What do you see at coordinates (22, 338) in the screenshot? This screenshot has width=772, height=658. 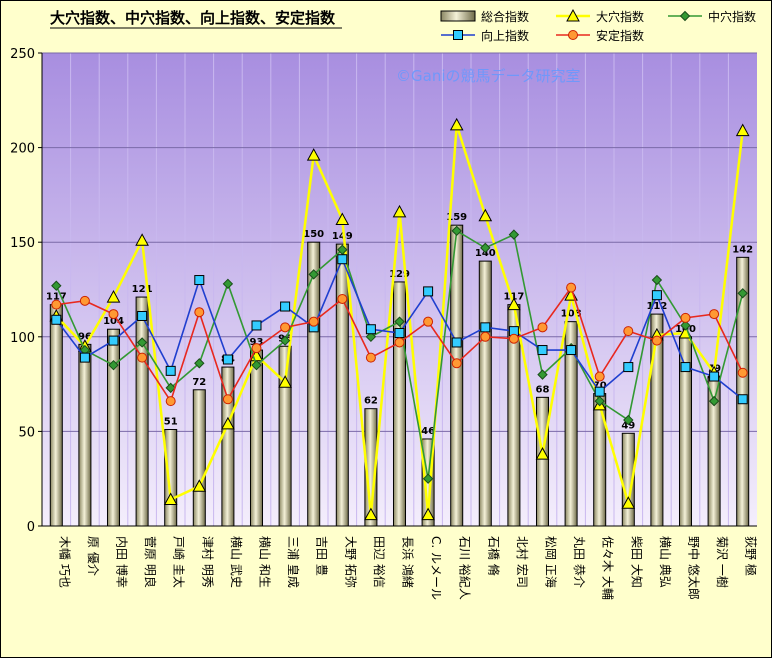 I see `y-tick-label: 100` at bounding box center [22, 338].